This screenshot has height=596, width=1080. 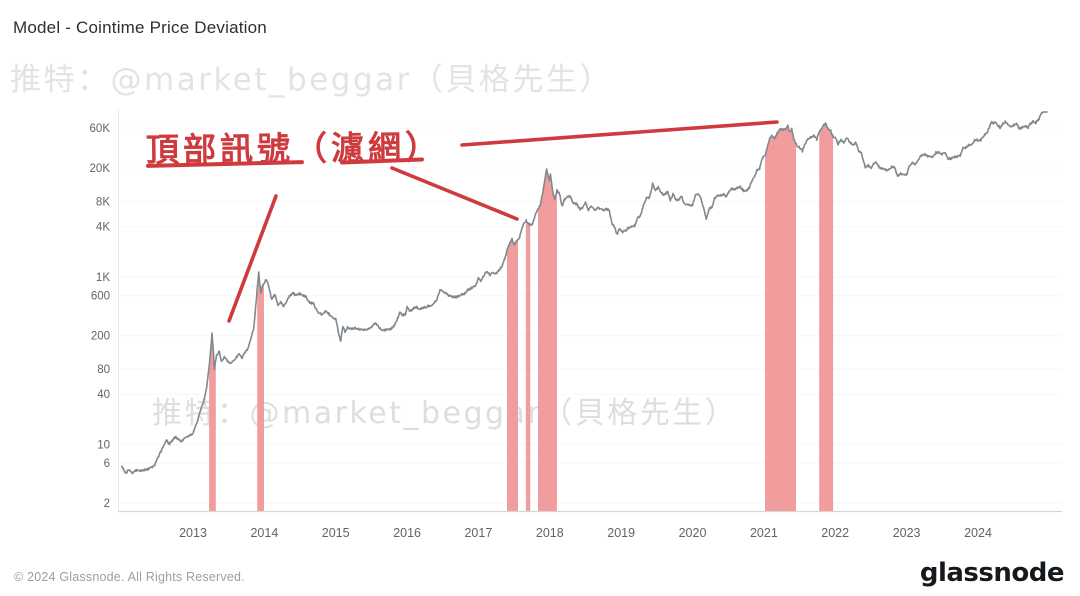 I want to click on y-tick-label: 60K, so click(x=100, y=129).